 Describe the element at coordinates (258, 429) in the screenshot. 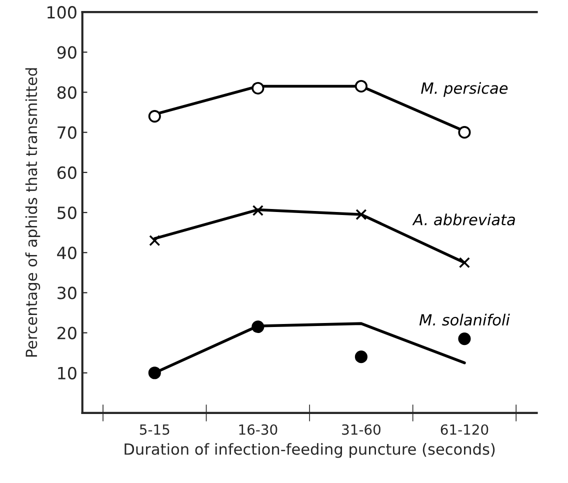

I see `x-tick-label: 16-30` at that location.